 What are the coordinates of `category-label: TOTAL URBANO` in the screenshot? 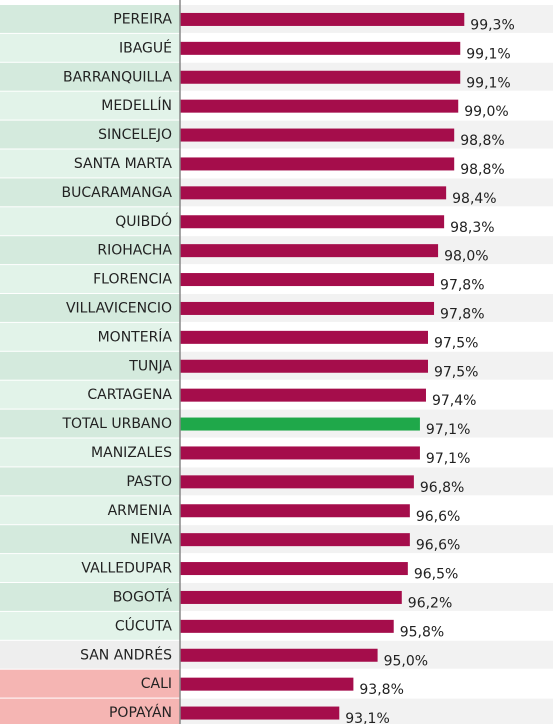 It's located at (116, 424).